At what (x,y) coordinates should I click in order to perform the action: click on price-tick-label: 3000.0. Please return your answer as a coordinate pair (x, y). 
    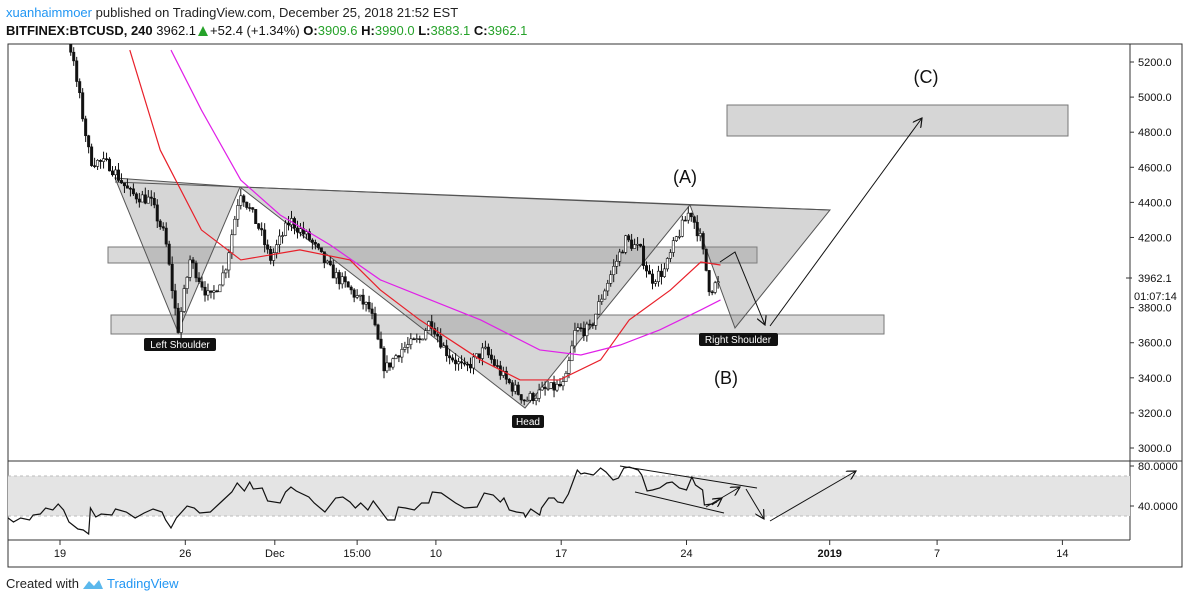
    Looking at the image, I should click on (1155, 449).